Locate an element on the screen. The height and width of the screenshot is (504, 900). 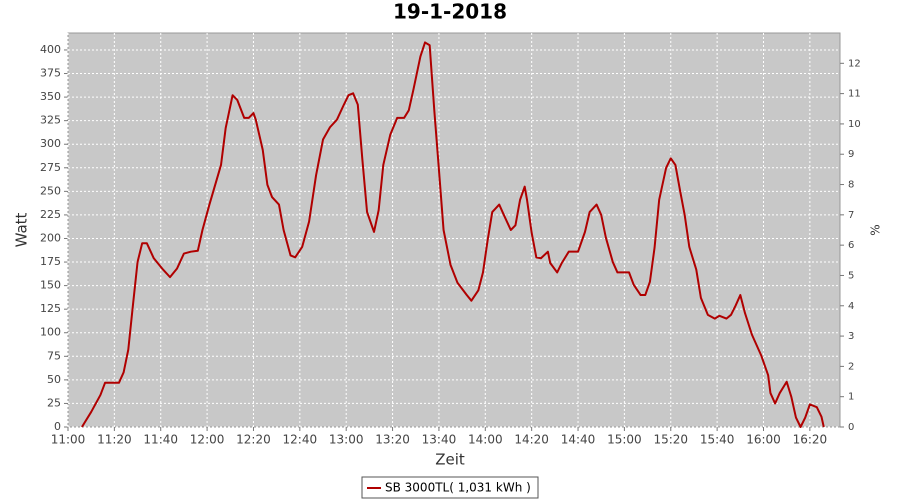
y2-tick-label: 4 is located at coordinates (851, 306).